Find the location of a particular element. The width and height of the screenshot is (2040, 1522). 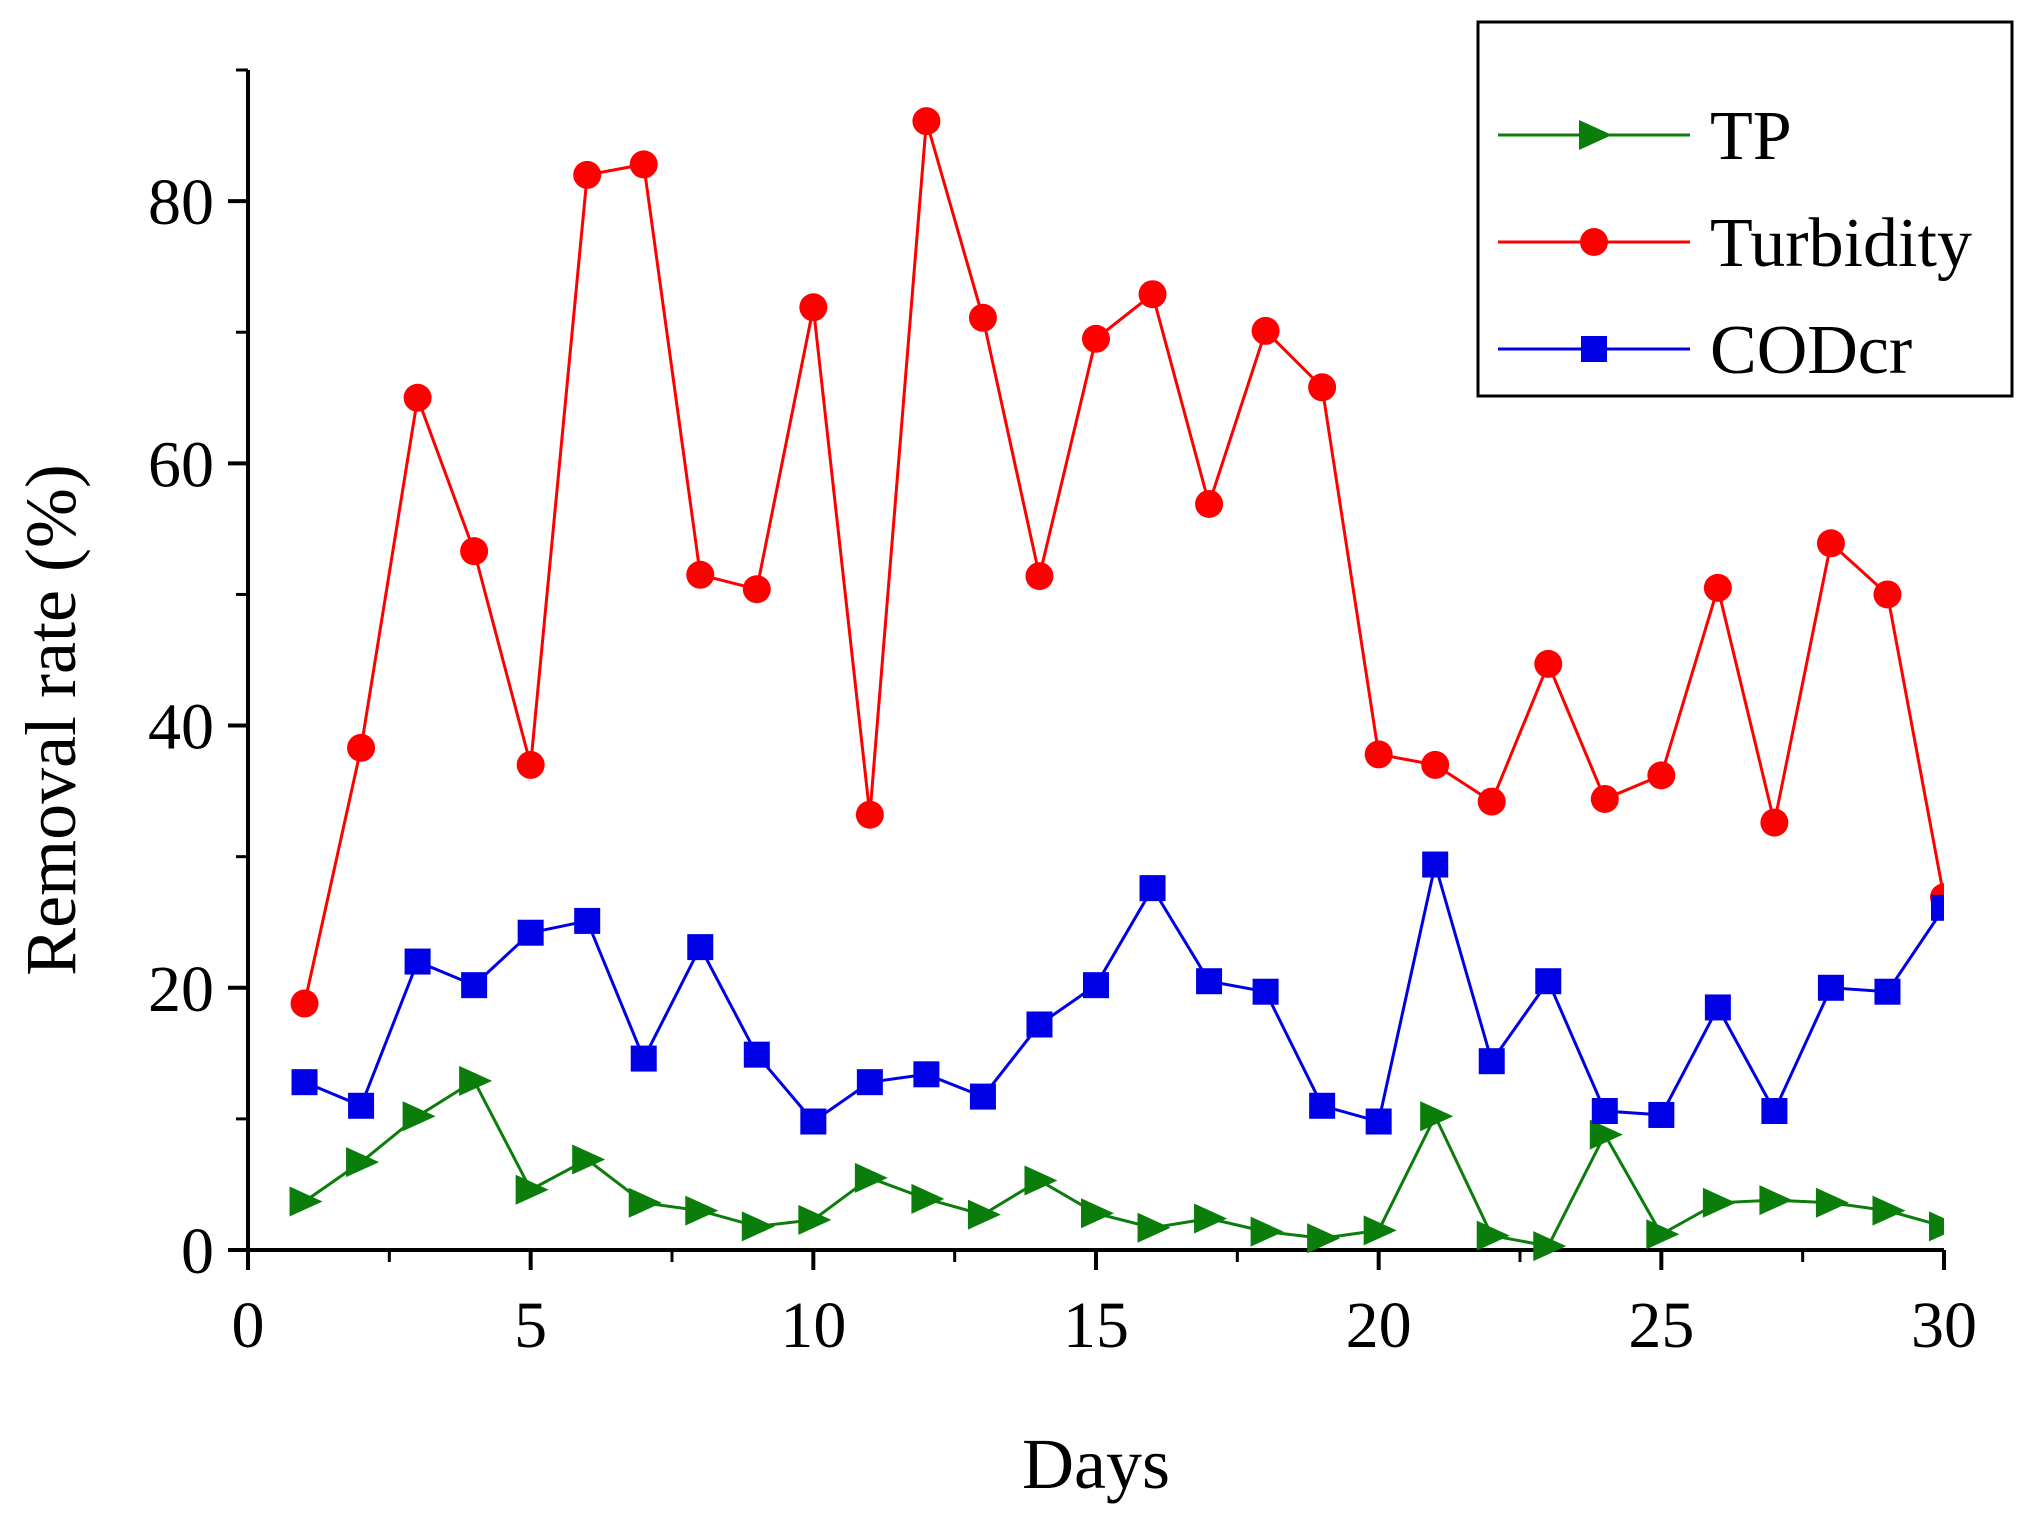

y-tick-label: 0 is located at coordinates (197, 1251).